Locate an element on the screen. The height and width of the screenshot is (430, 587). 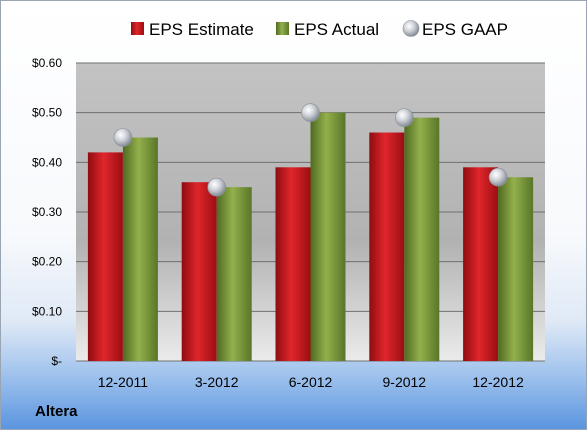
company-label: Altera is located at coordinates (56, 411).